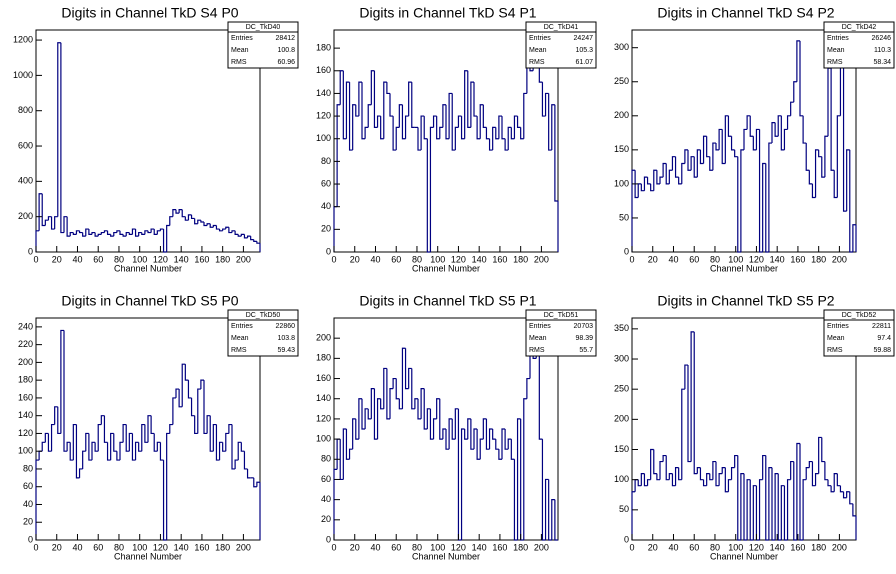 This screenshot has height=574, width=896. I want to click on x-tick-label: 200, so click(541, 547).